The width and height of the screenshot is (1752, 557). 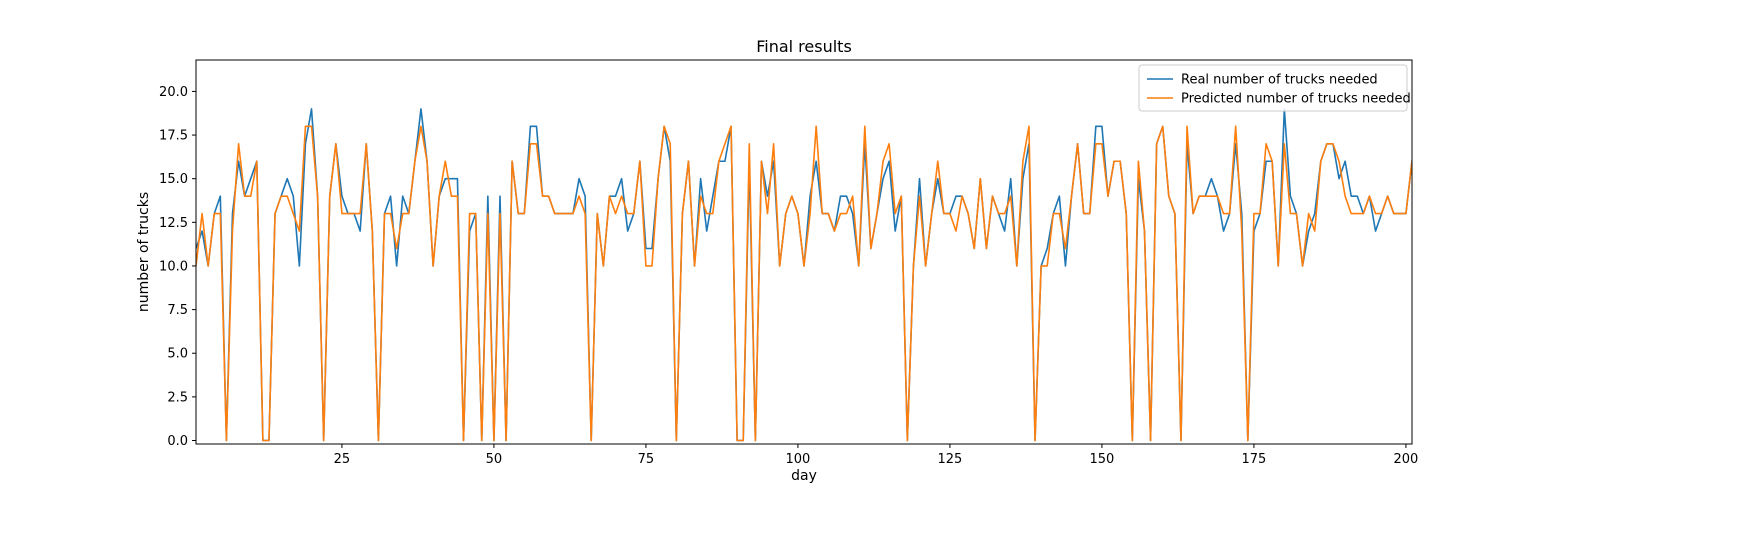 What do you see at coordinates (177, 397) in the screenshot?
I see `y-tick-label: 2.5` at bounding box center [177, 397].